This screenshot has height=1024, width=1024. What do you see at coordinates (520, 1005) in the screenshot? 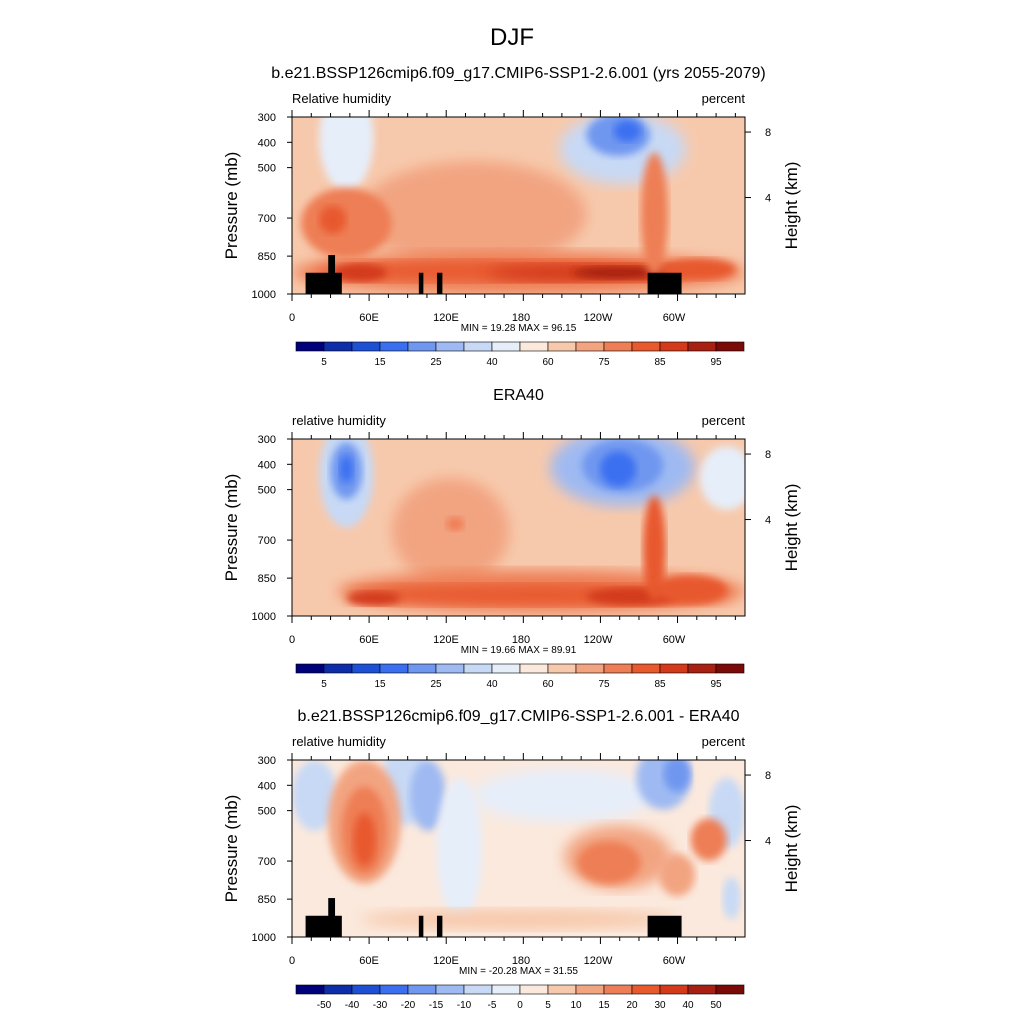
I see `colorbar-label: 0` at bounding box center [520, 1005].